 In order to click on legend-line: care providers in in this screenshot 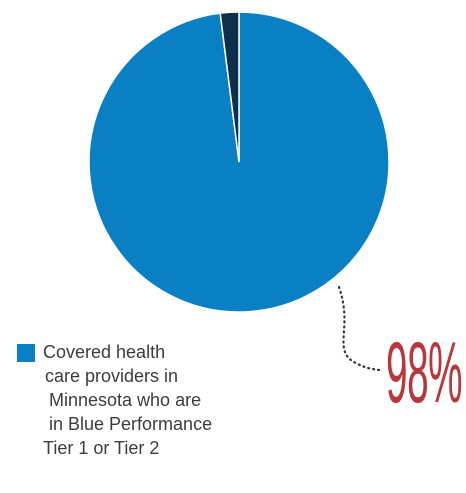, I will do `click(112, 376)`.